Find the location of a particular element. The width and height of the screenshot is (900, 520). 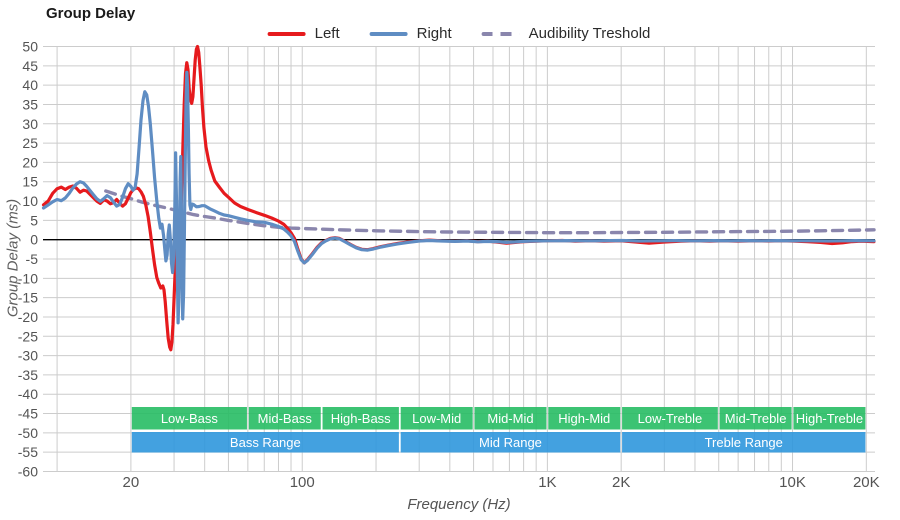

y-tick-label: -25 is located at coordinates (28, 336).